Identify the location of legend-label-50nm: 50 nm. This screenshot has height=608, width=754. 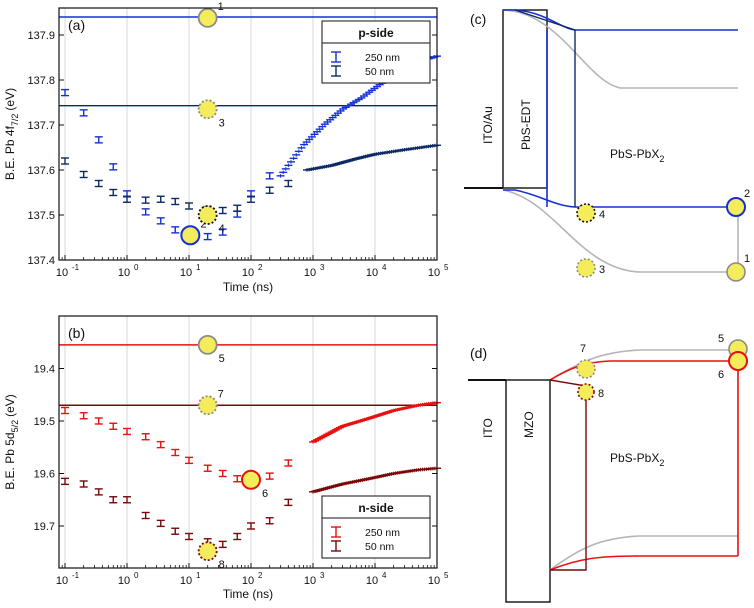
(379, 72).